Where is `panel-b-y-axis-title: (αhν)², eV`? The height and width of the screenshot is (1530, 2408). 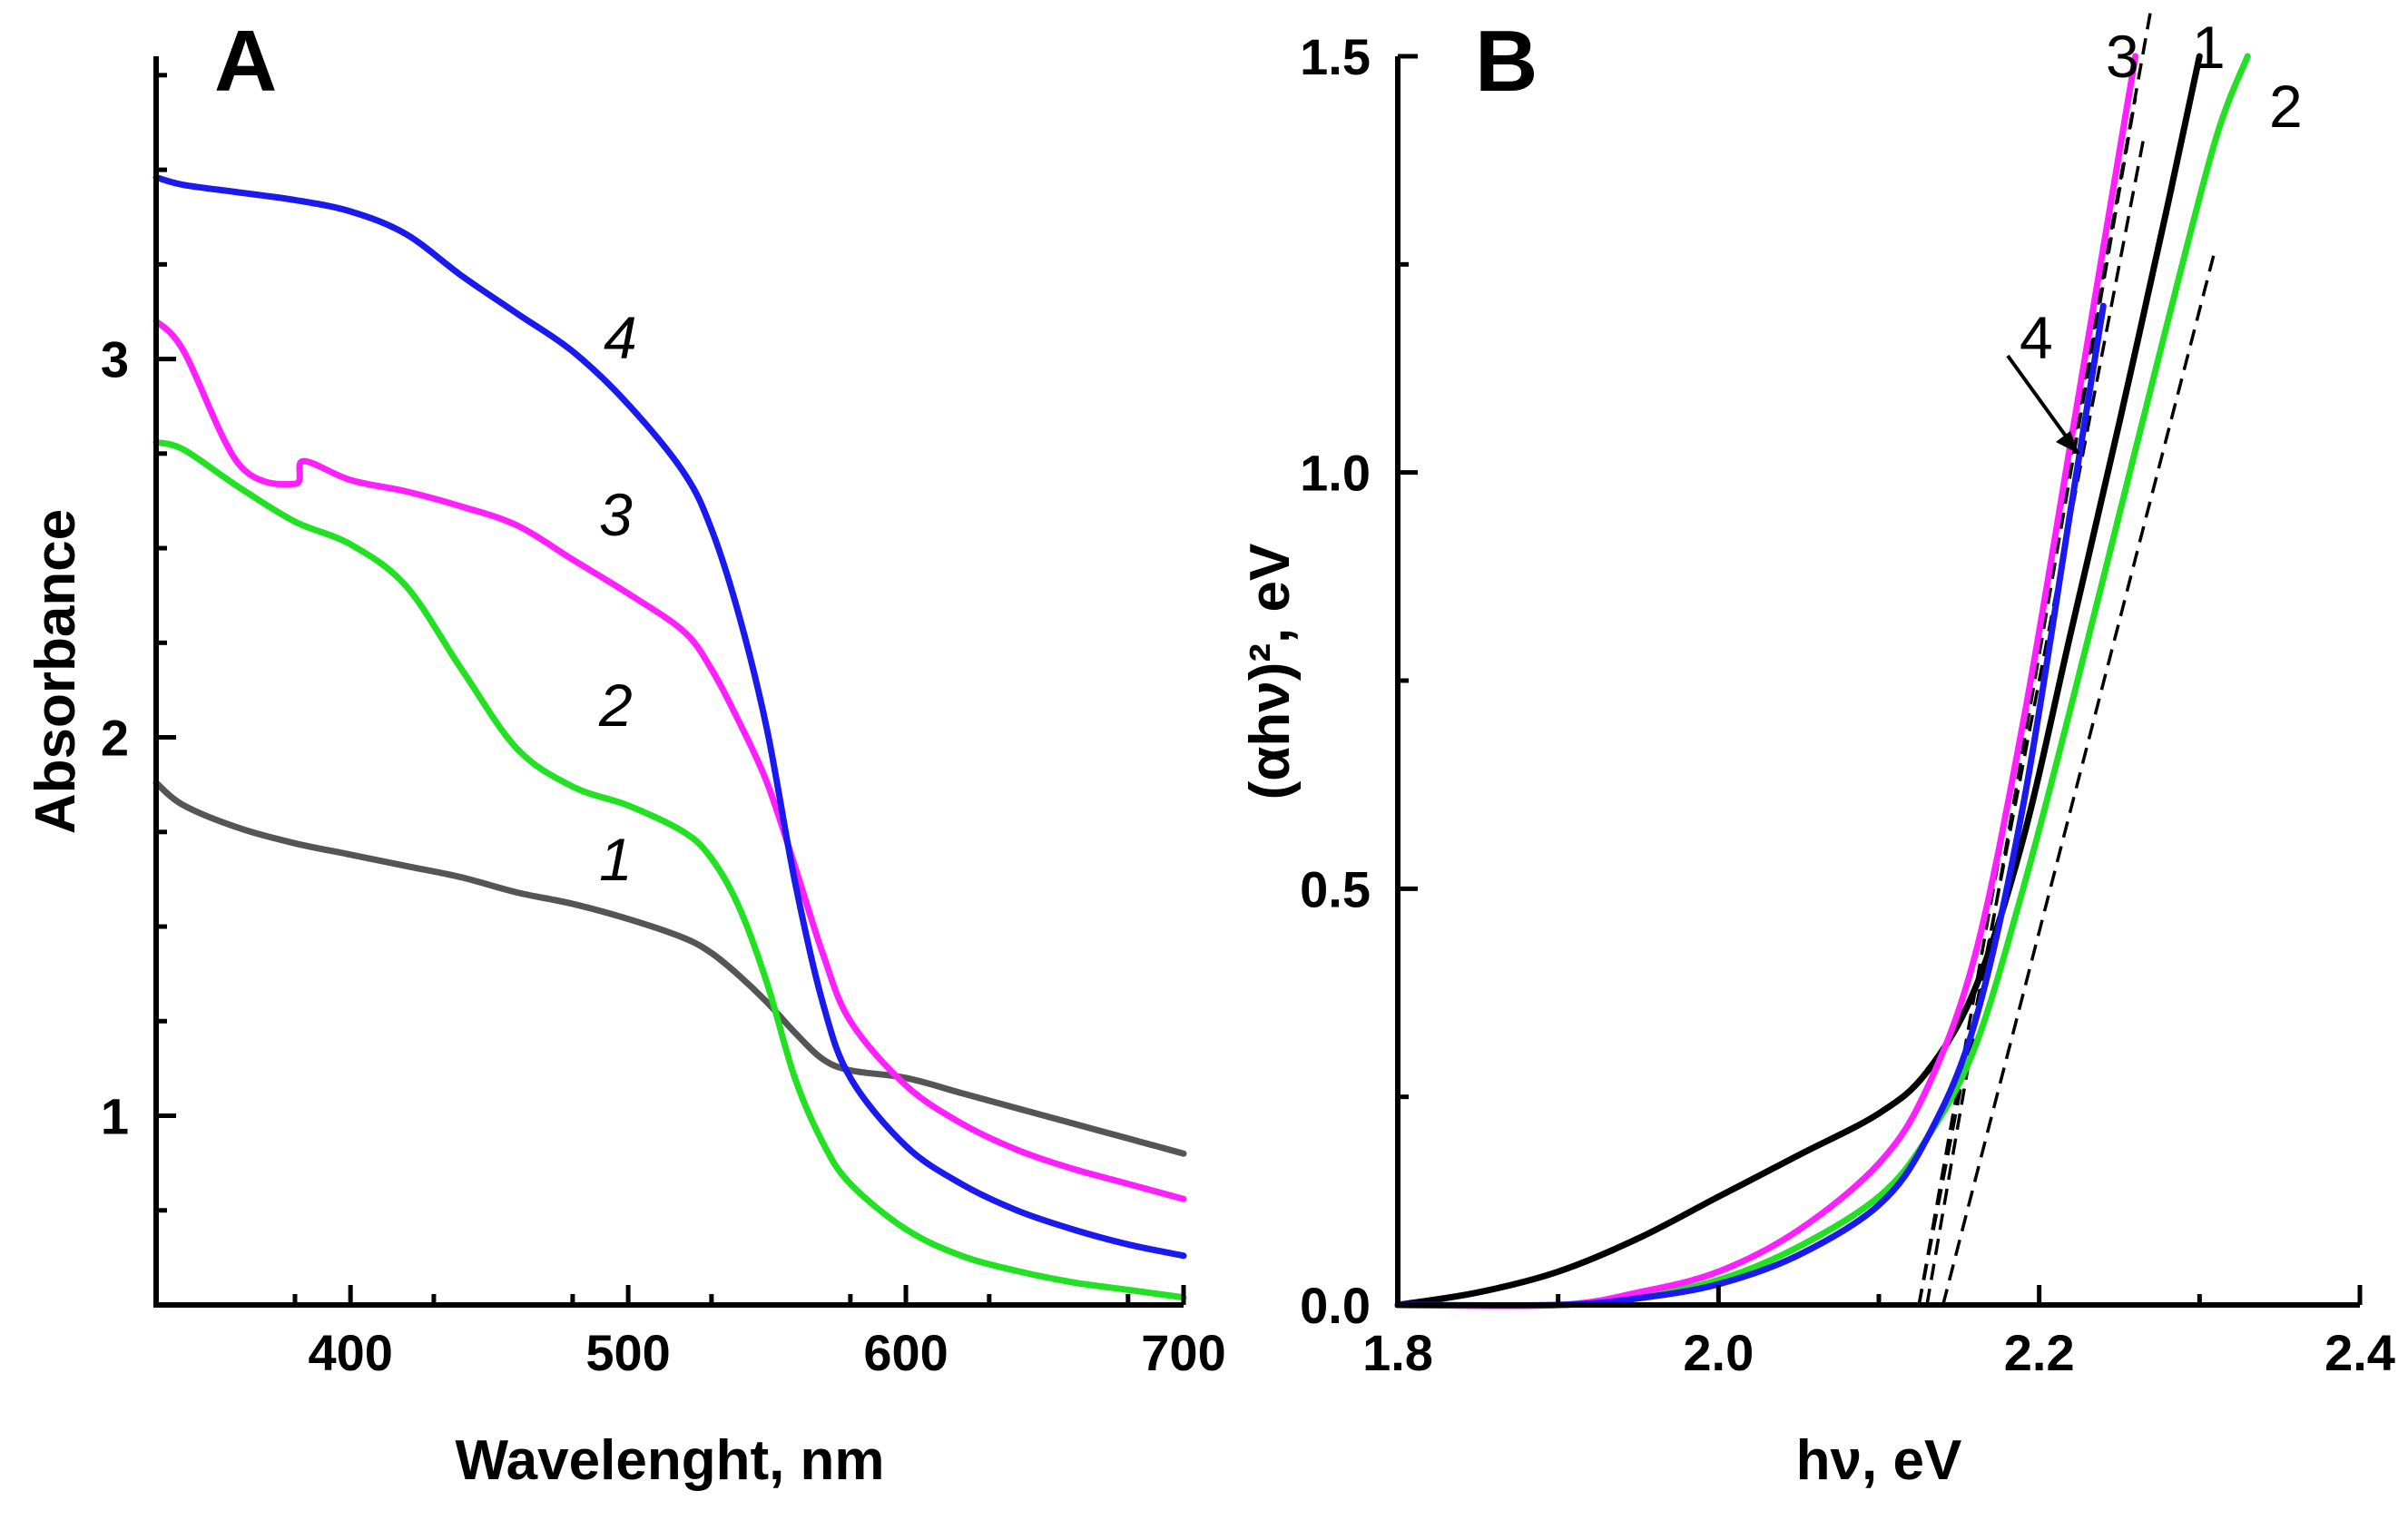
panel-b-y-axis-title: (αhν)², eV is located at coordinates (1270, 672).